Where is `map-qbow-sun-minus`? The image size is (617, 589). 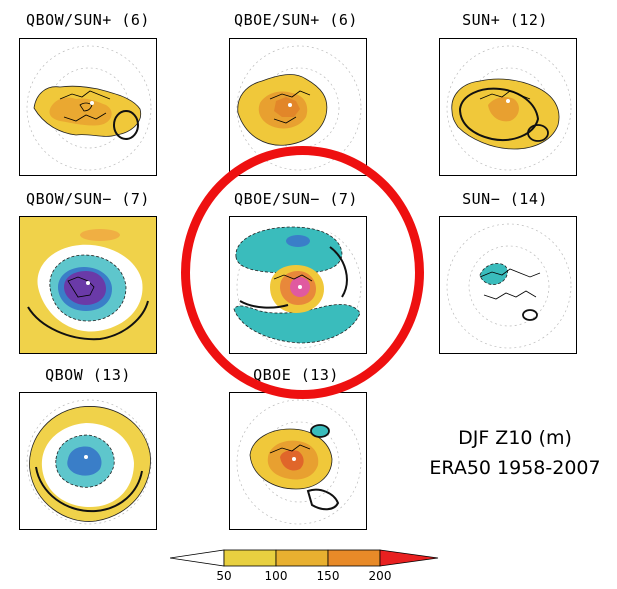
map-qbow-sun-minus is located at coordinates (88, 285).